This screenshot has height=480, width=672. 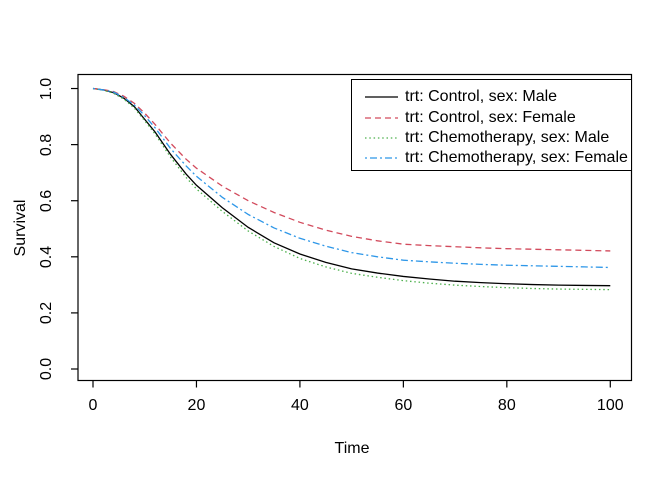 What do you see at coordinates (46, 200) in the screenshot?
I see `y-tick-label: 0.6` at bounding box center [46, 200].